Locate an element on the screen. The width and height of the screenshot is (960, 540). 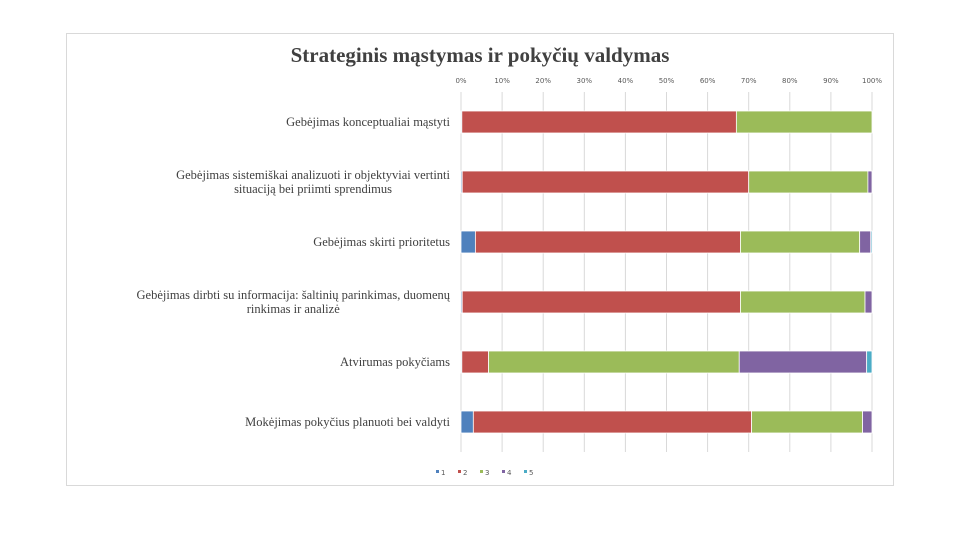
legend-label: 4 is located at coordinates (509, 473).